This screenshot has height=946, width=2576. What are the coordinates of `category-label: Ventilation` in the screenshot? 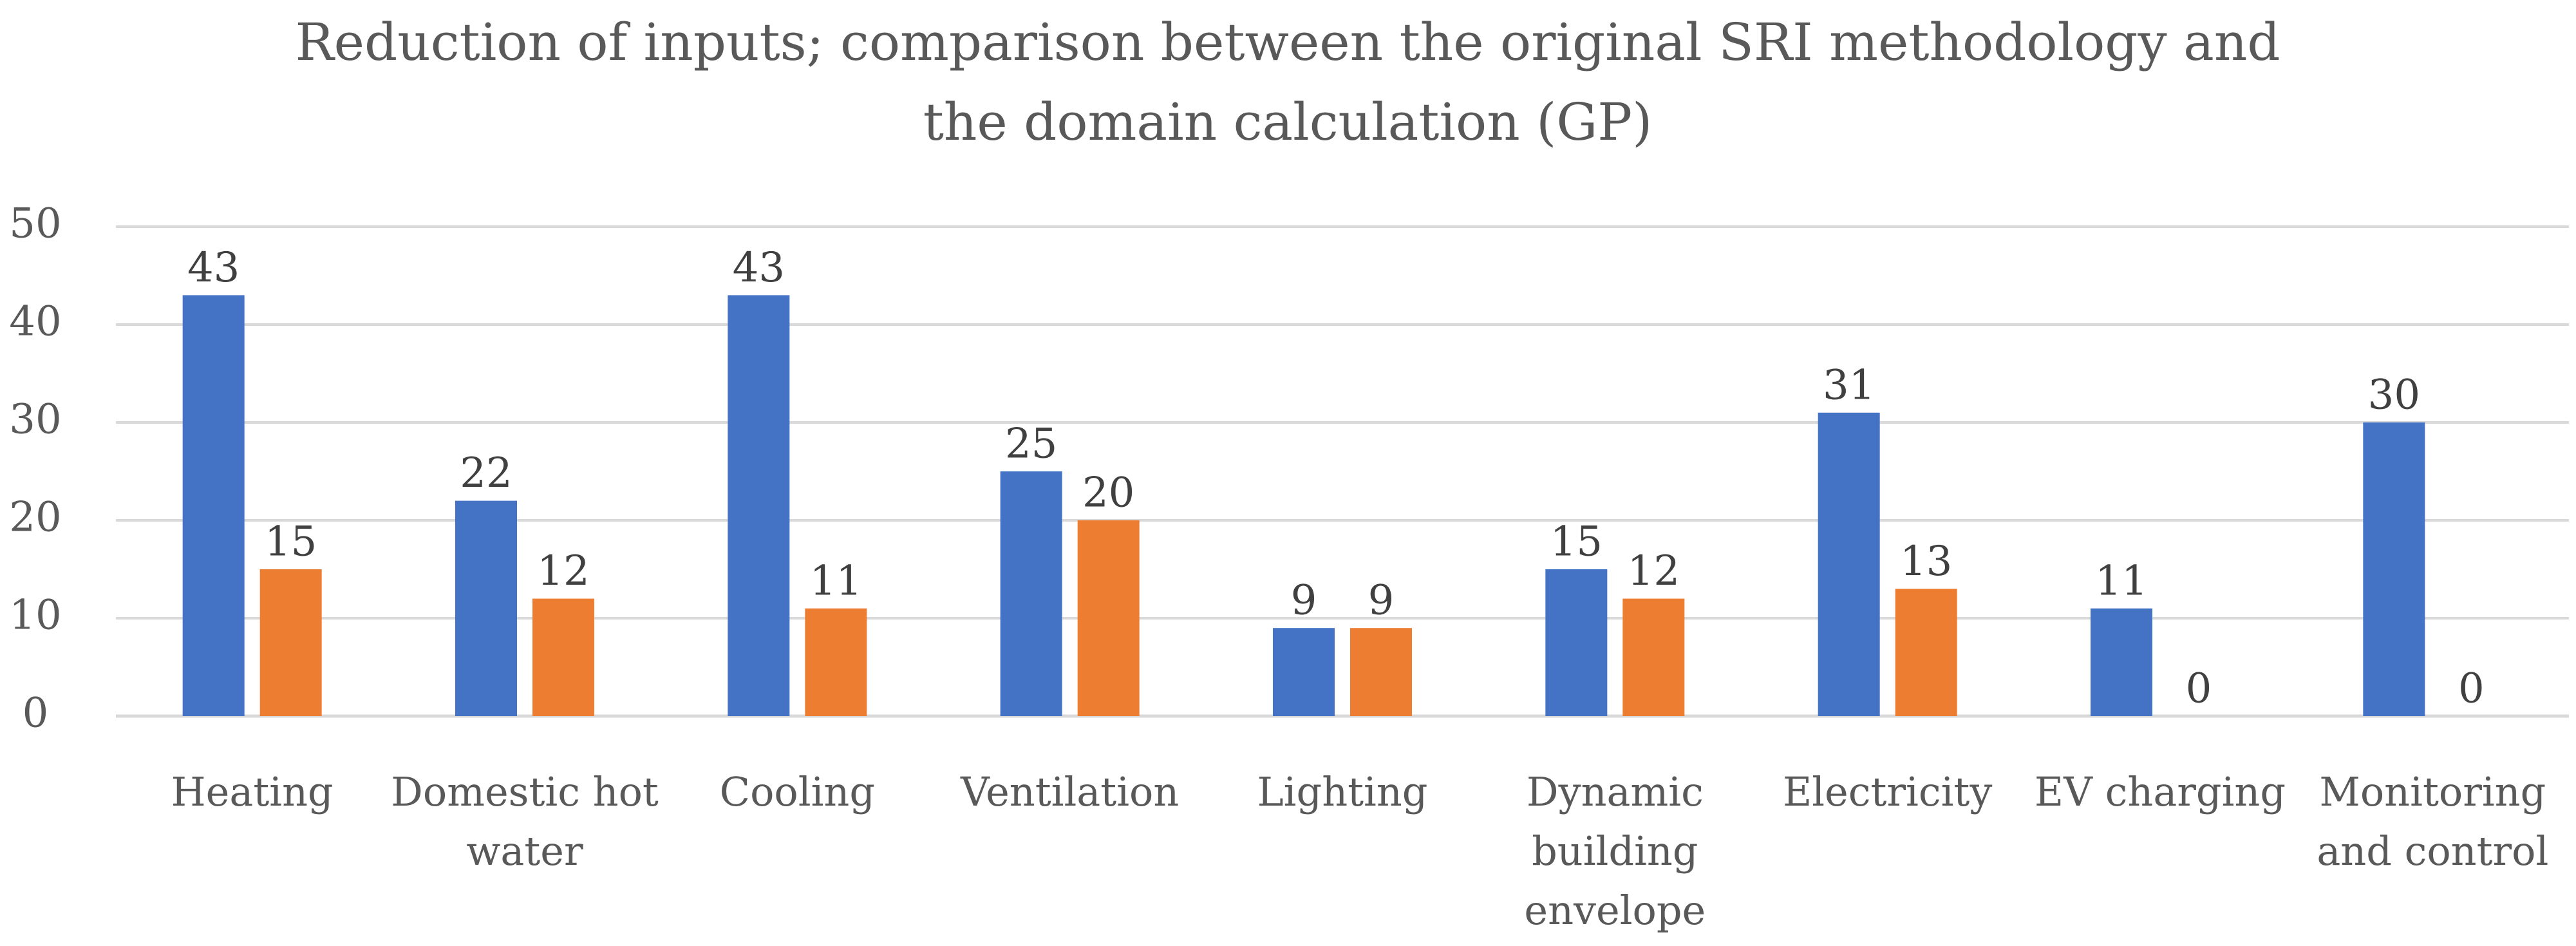 It's located at (1069, 791).